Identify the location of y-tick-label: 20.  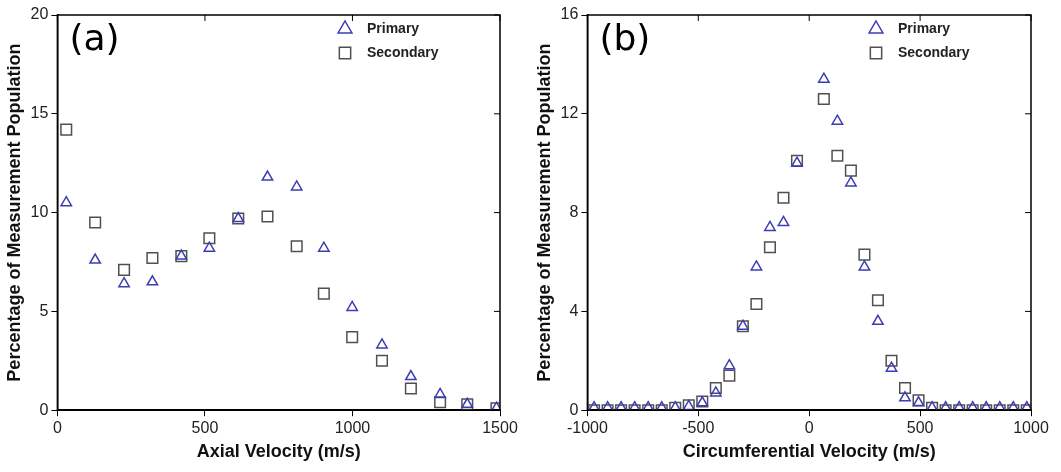
(39, 14).